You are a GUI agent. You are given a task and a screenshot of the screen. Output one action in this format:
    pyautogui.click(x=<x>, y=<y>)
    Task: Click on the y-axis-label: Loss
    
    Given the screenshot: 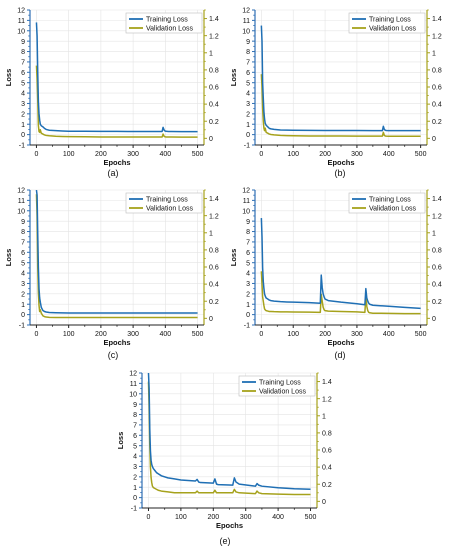 What is the action you would take?
    pyautogui.click(x=233, y=258)
    